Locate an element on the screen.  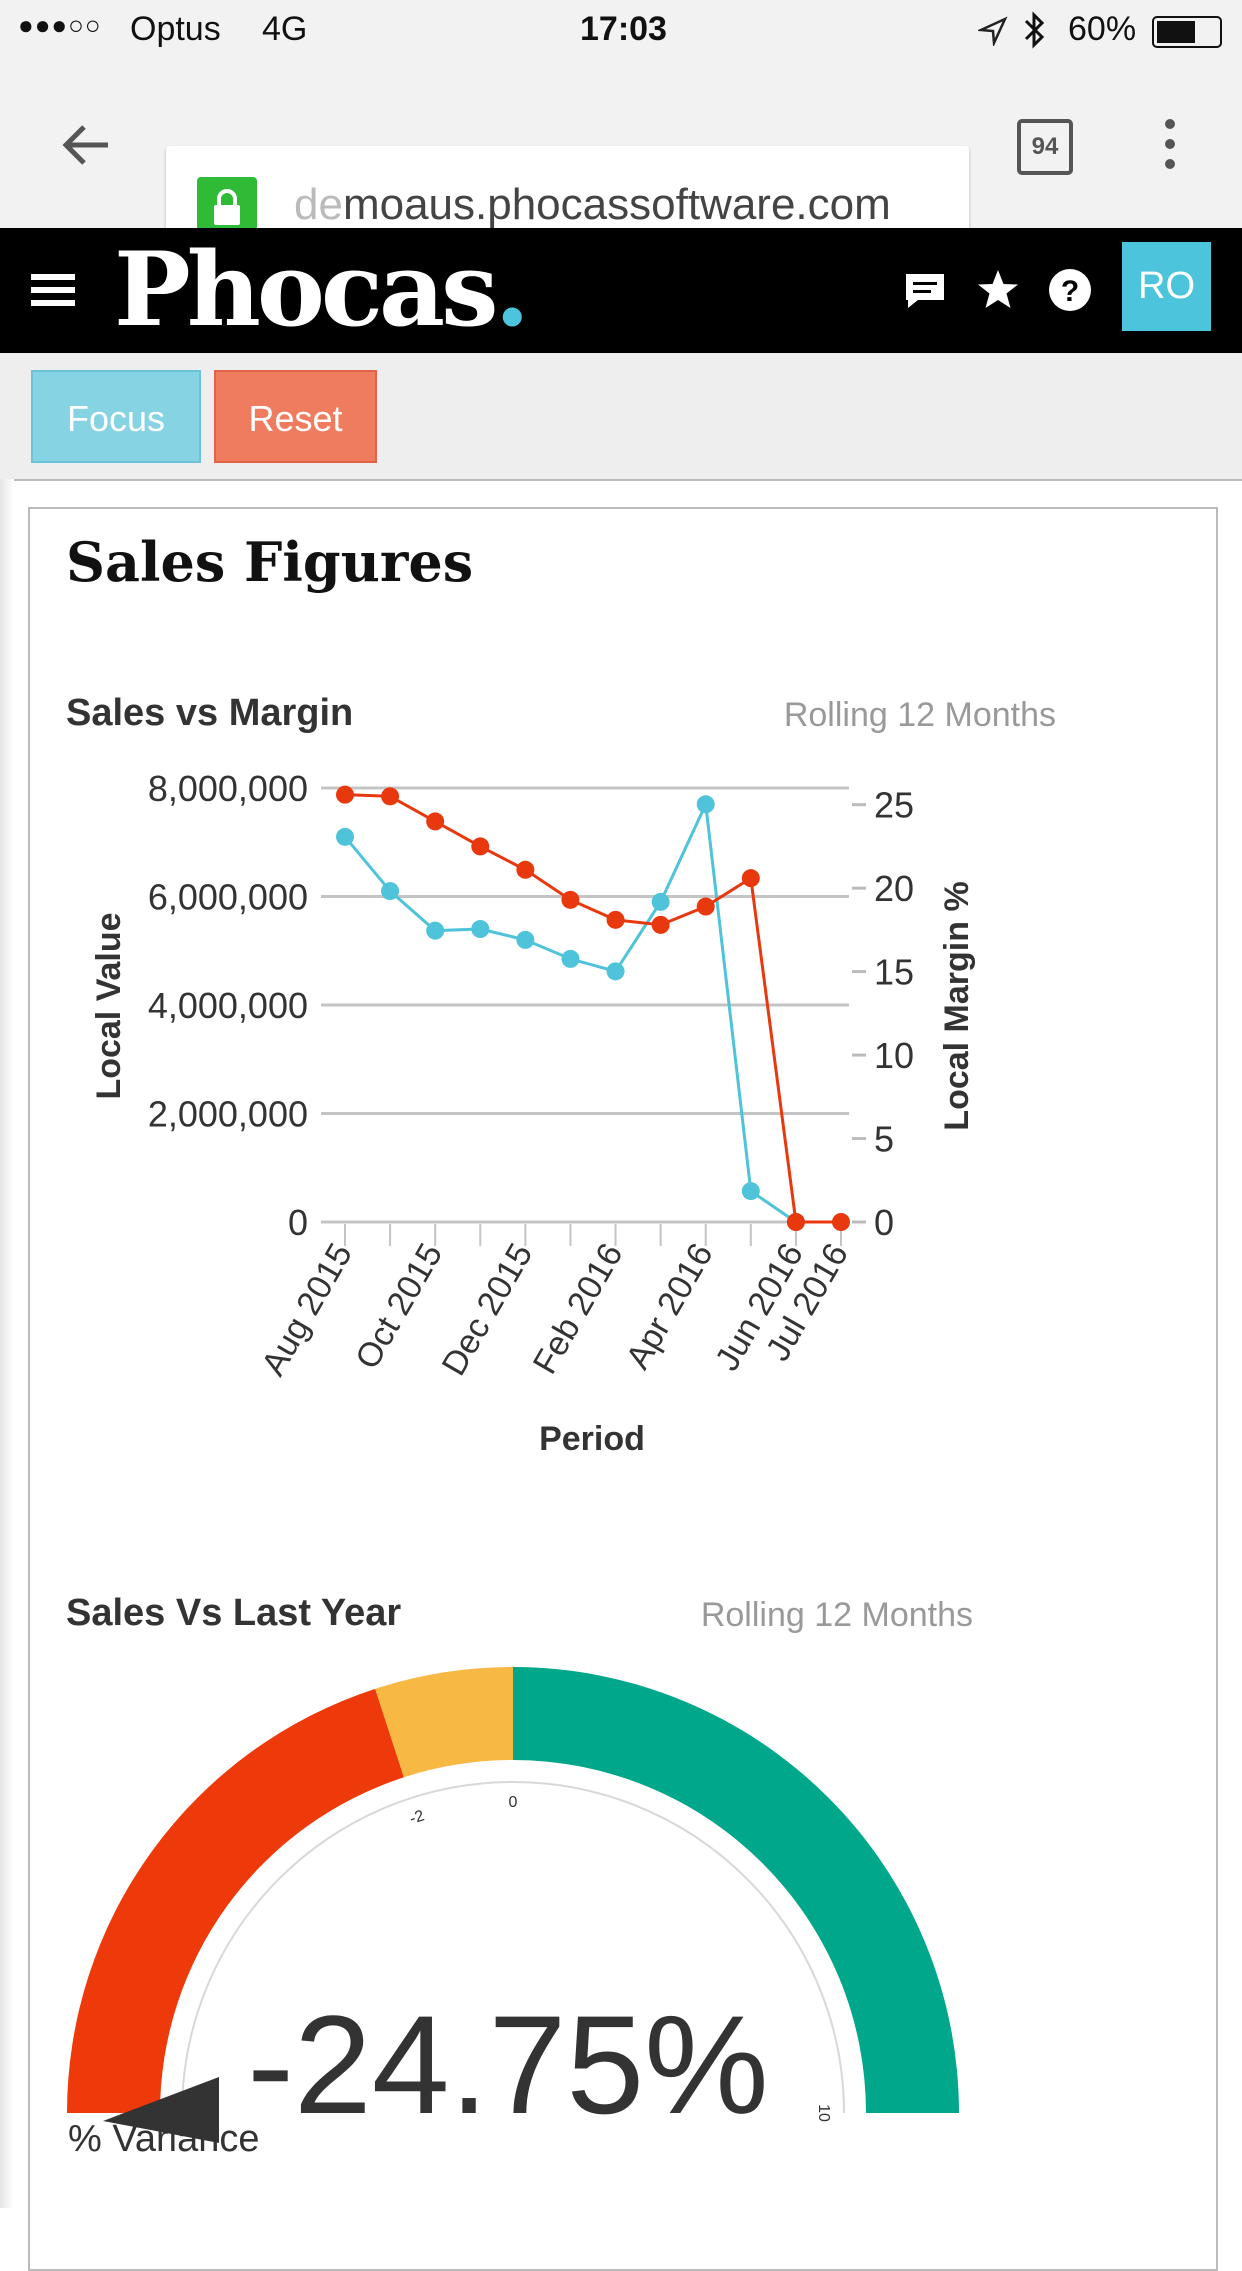
back-arrow-icon is located at coordinates (86, 145).